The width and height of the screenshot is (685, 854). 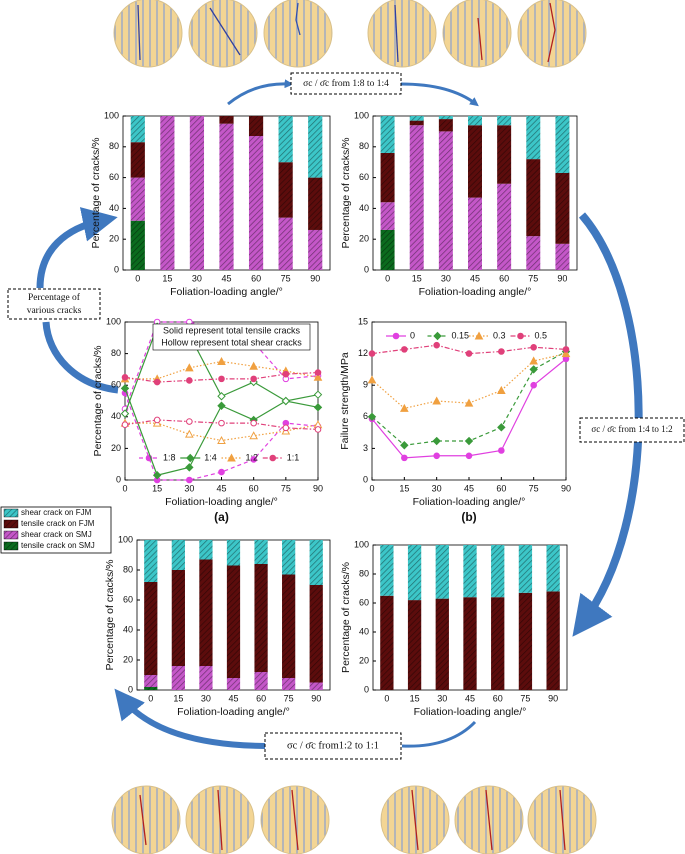 I want to click on x-tick-label: 60, so click(x=501, y=488).